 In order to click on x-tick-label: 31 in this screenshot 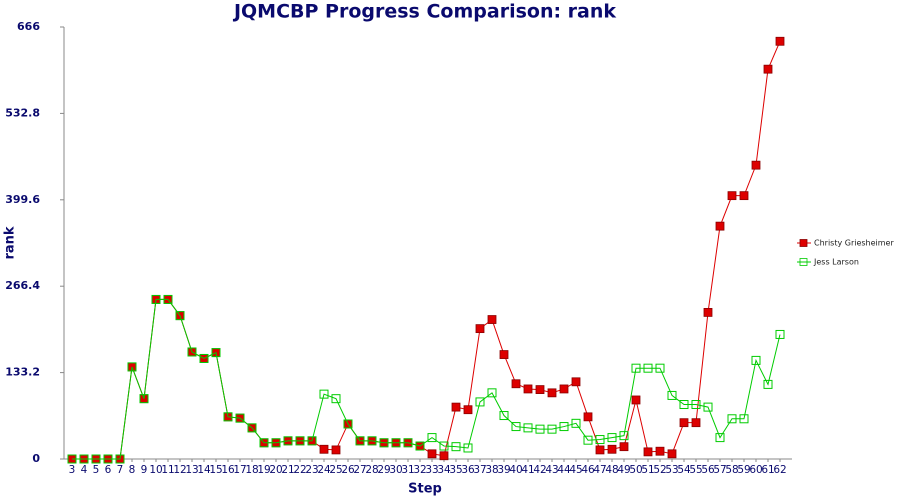, I will do `click(407, 470)`.